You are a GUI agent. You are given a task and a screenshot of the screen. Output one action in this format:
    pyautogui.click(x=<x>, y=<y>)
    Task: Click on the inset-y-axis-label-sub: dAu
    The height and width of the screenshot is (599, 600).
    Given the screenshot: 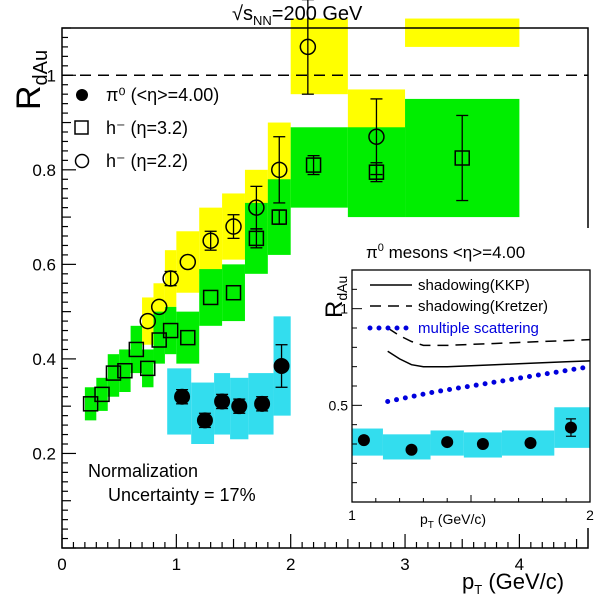 What is the action you would take?
    pyautogui.click(x=342, y=288)
    